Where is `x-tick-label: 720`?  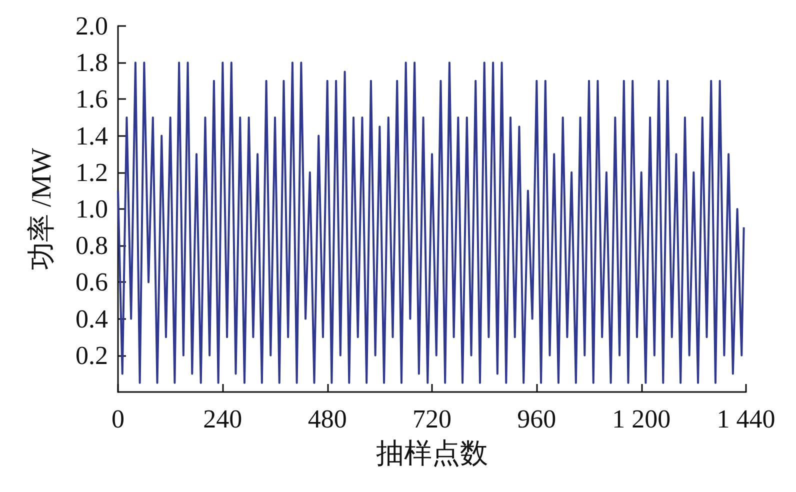
x-tick-label: 720 is located at coordinates (432, 419).